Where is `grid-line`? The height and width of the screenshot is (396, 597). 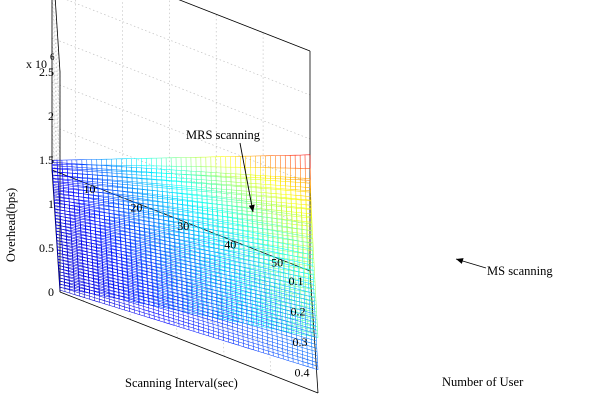
grid-line is located at coordinates (188, 48).